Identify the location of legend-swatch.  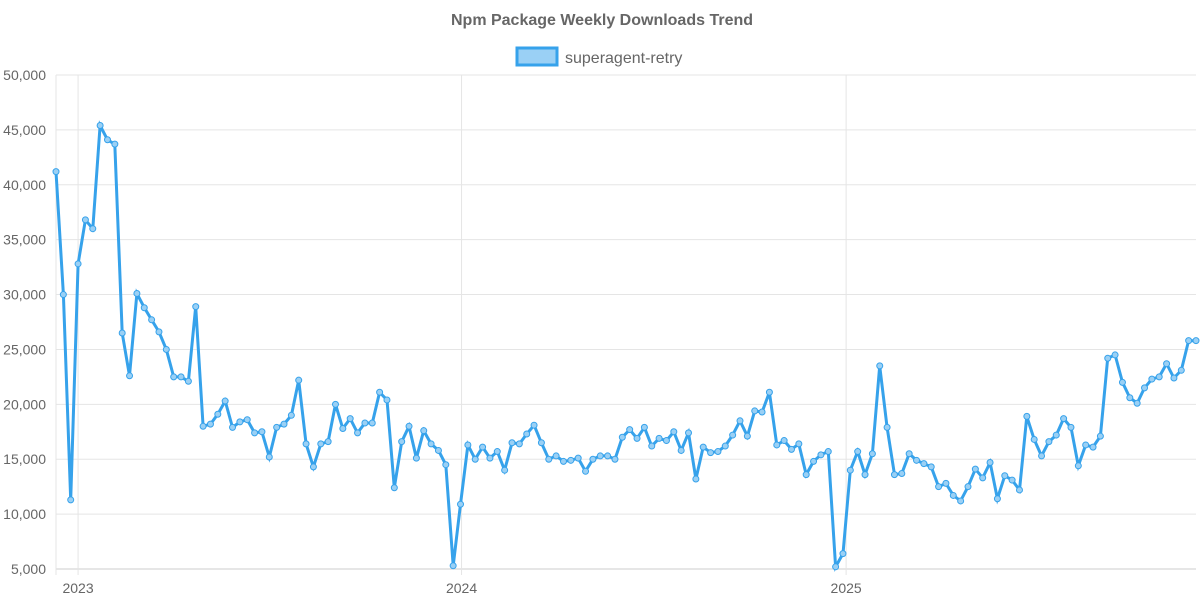
(537, 56).